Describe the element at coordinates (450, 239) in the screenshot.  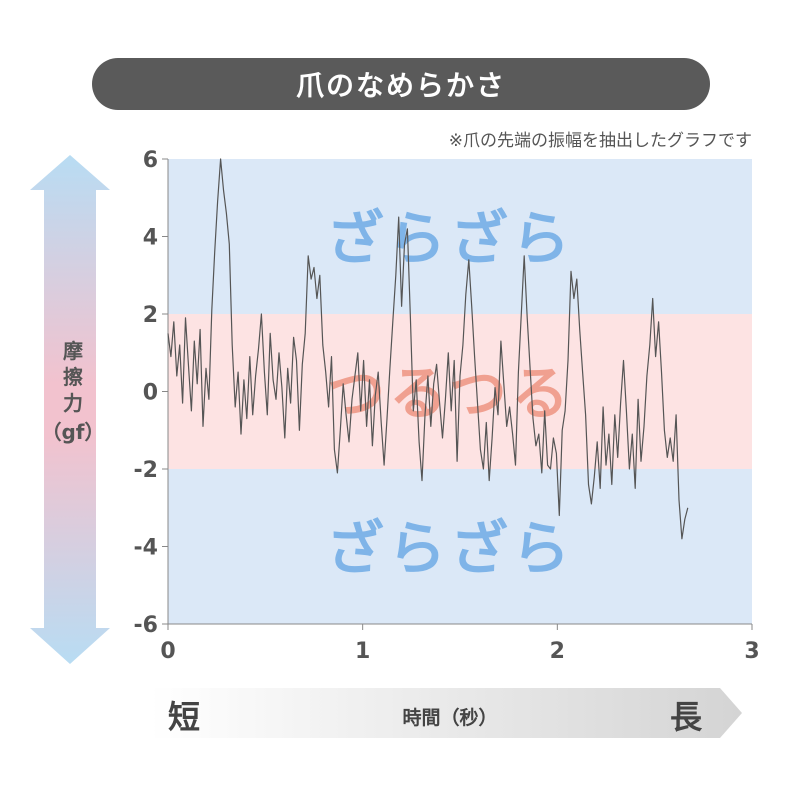
I see `band-label-0: ざらざら` at that location.